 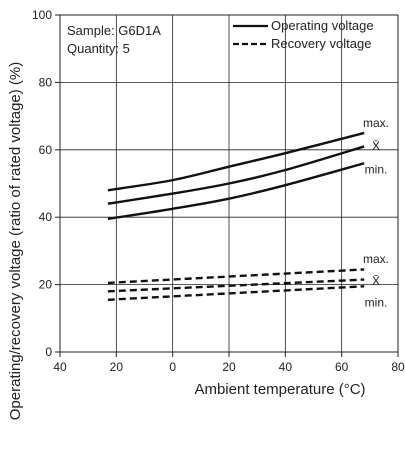 I want to click on recovery-max-line, so click(x=236, y=276).